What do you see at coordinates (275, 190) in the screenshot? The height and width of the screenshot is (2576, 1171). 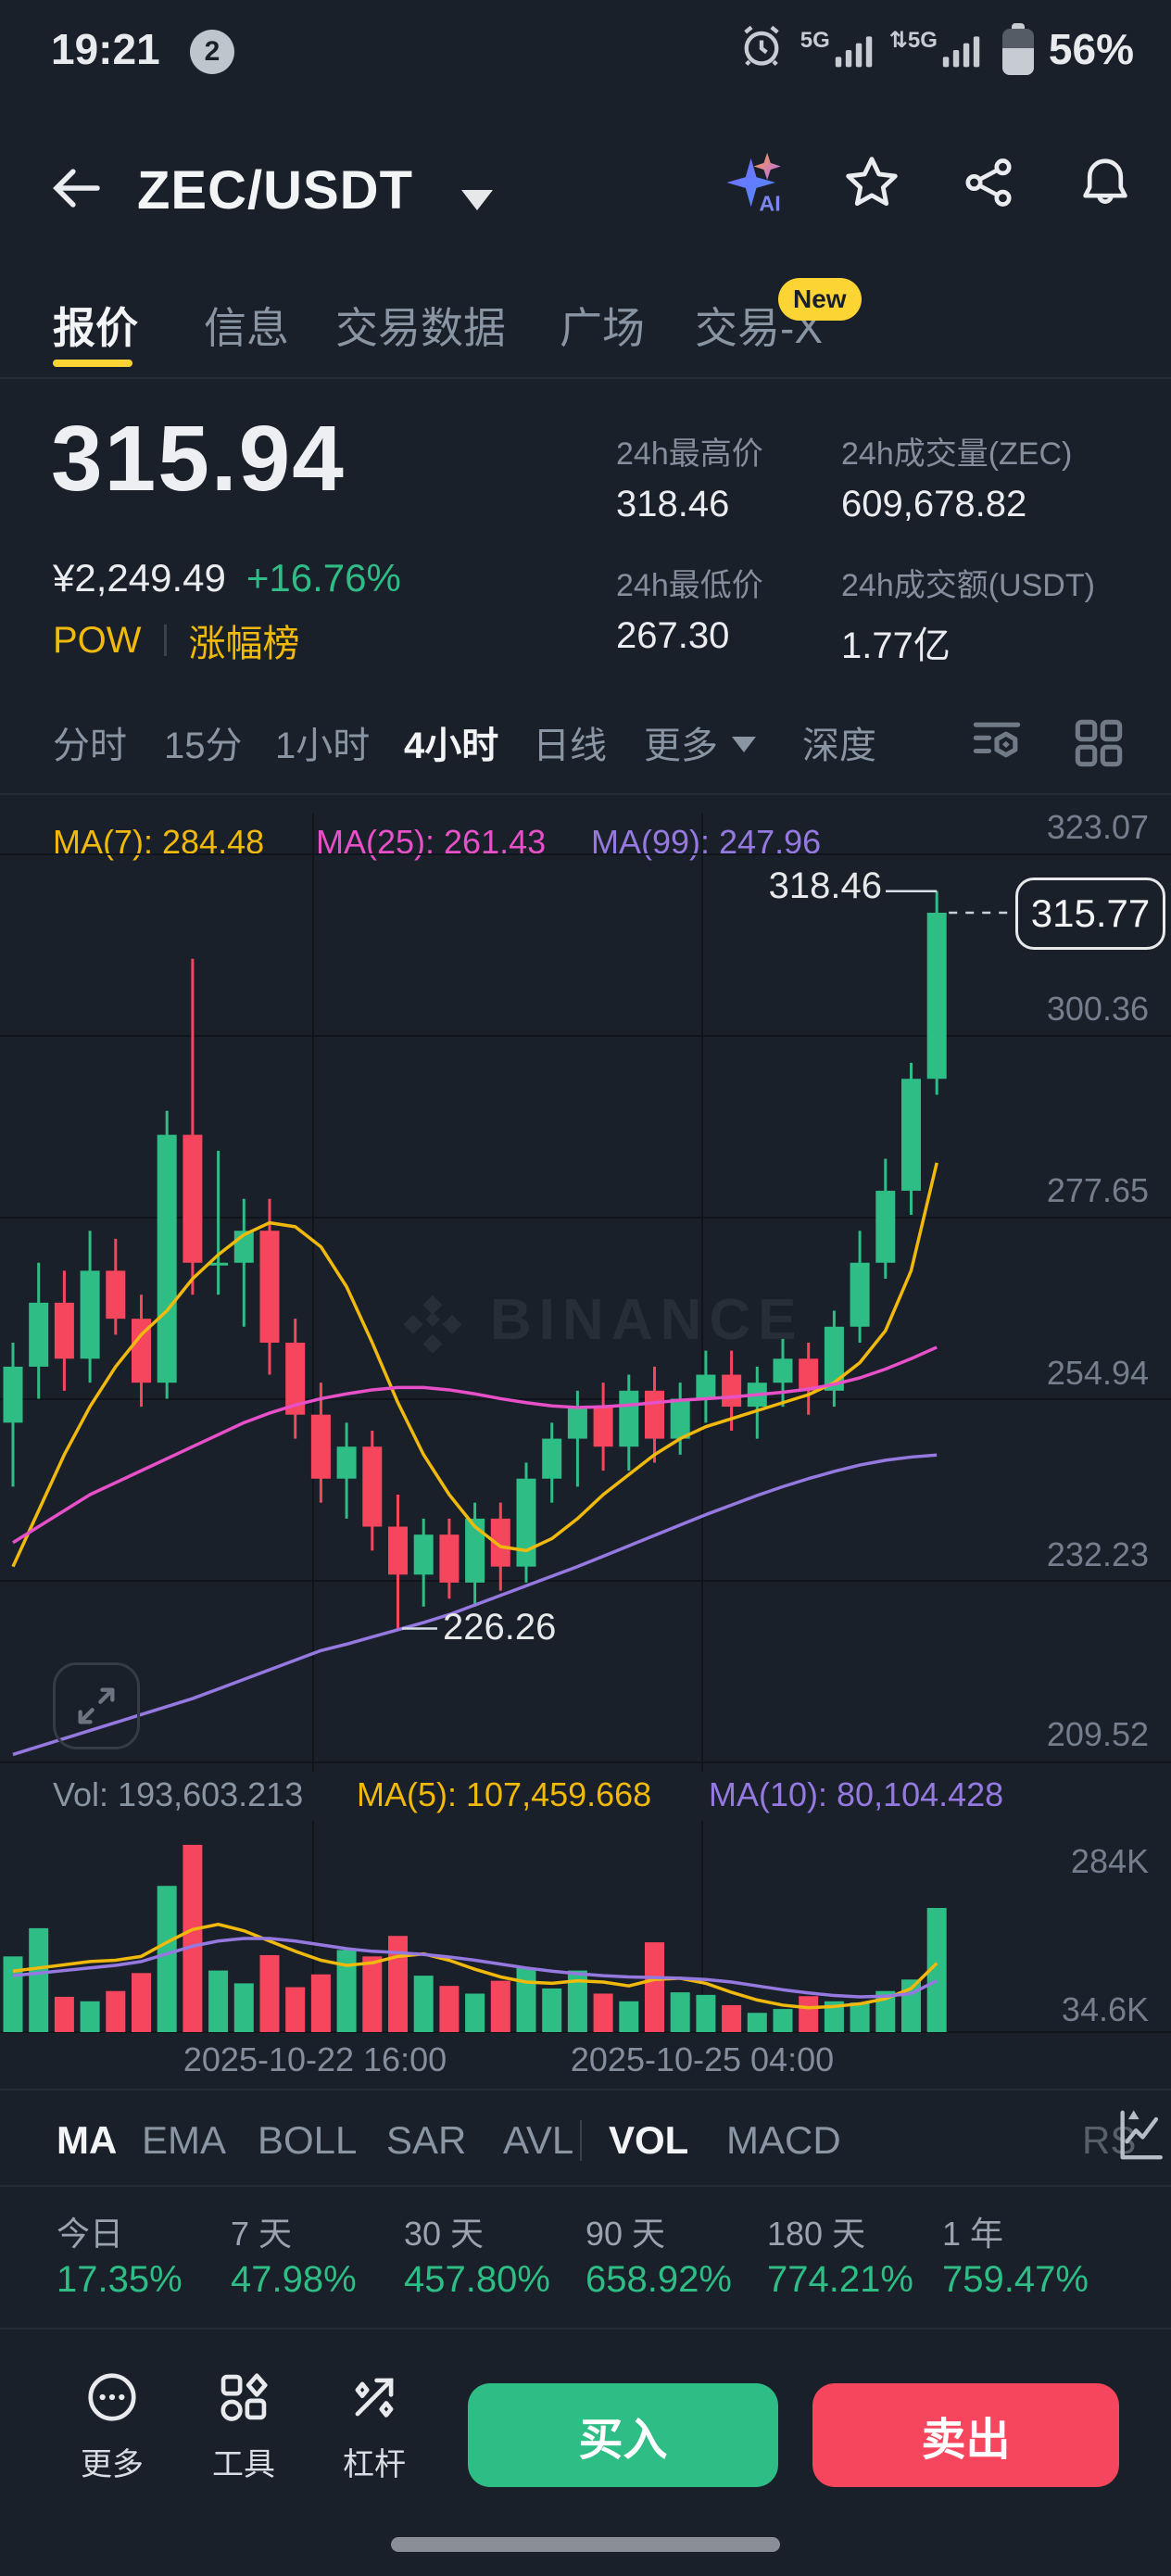 I see `pair-title: ZEC/USDT` at bounding box center [275, 190].